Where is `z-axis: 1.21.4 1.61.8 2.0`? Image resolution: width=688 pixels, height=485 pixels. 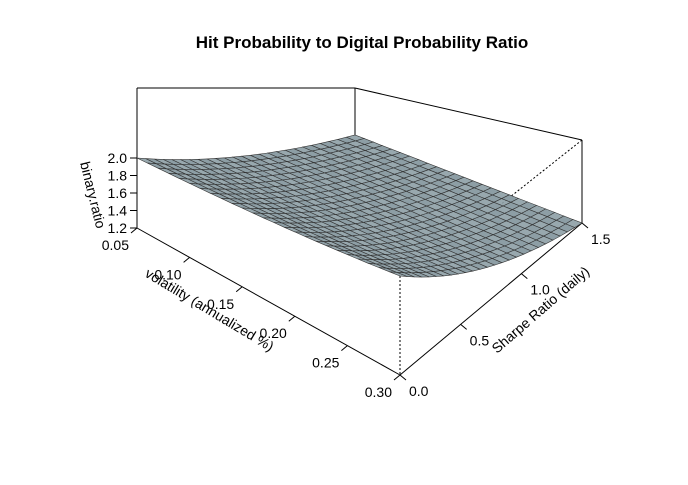 z-axis: 1.21.4 1.61.8 2.0 is located at coordinates (122, 193).